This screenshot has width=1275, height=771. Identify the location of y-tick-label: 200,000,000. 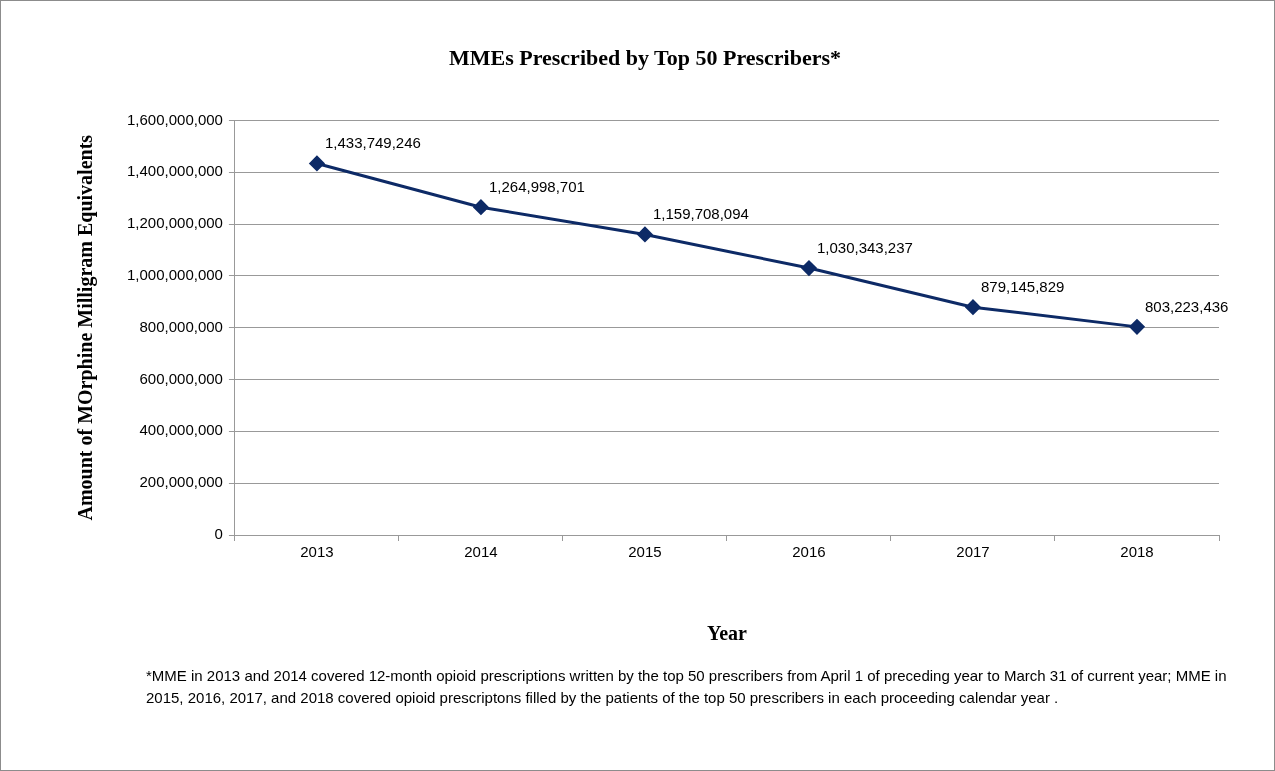
(181, 482).